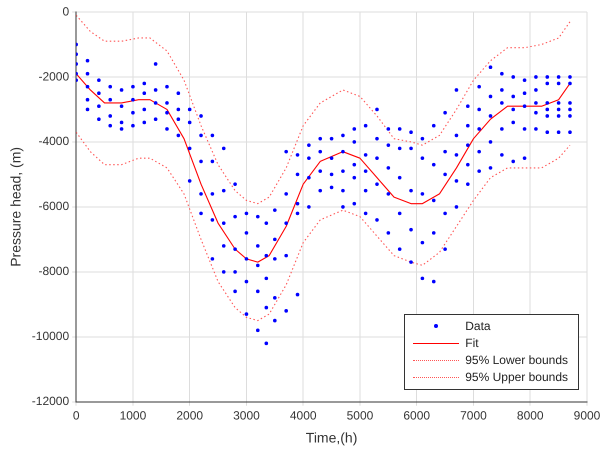 The image size is (611, 455). What do you see at coordinates (190, 415) in the screenshot?
I see `x-tick-label: 2000` at bounding box center [190, 415].